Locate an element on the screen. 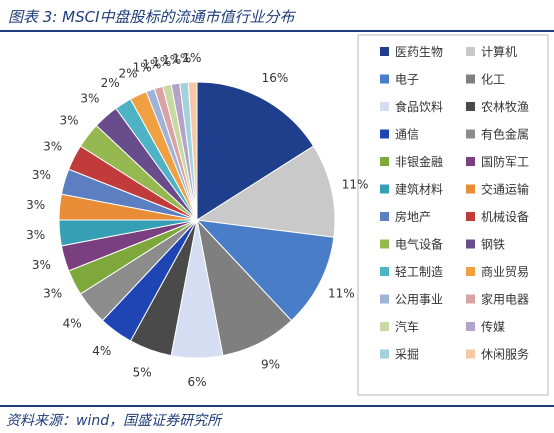  legend-label: 轻工制造 is located at coordinates (419, 272).